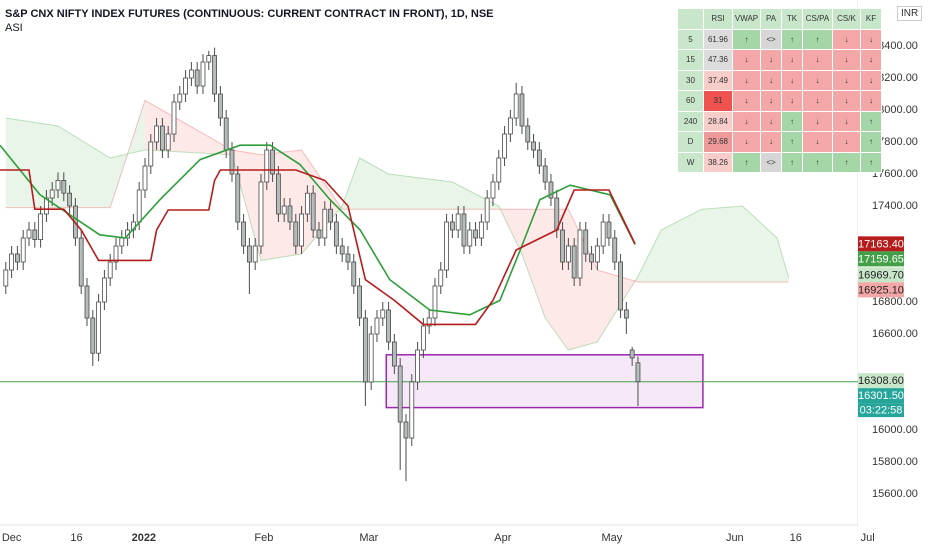 The width and height of the screenshot is (932, 550). Describe the element at coordinates (817, 19) in the screenshot. I see `table-cell: CS/PA` at that location.